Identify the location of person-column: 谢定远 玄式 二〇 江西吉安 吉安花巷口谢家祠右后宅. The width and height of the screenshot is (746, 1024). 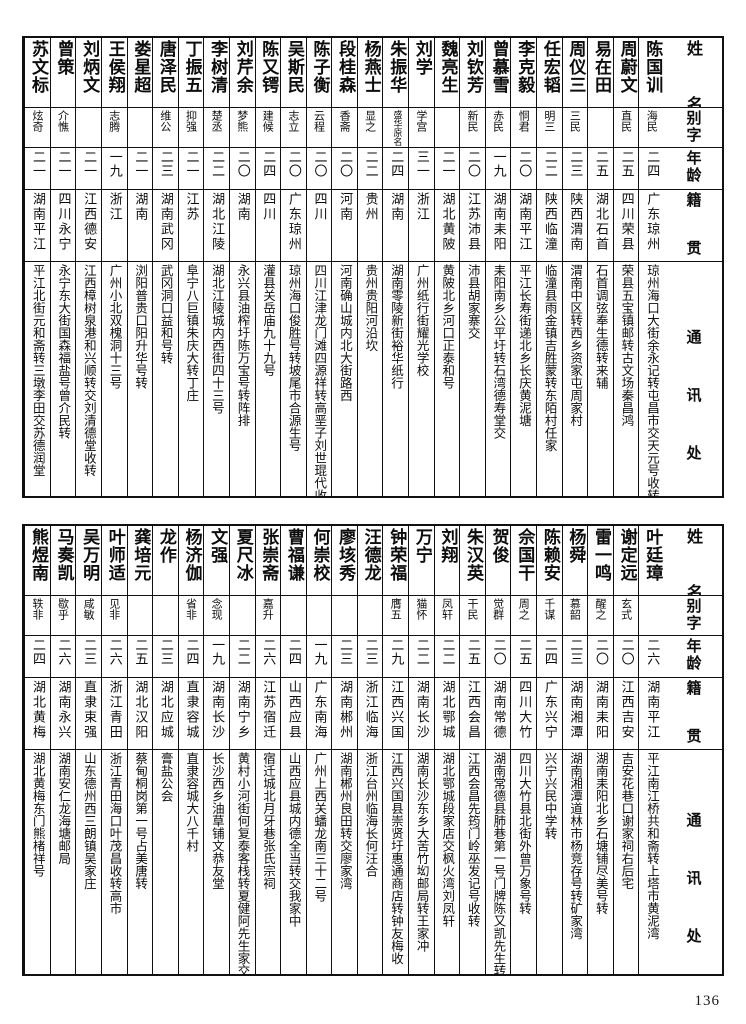
(625, 750).